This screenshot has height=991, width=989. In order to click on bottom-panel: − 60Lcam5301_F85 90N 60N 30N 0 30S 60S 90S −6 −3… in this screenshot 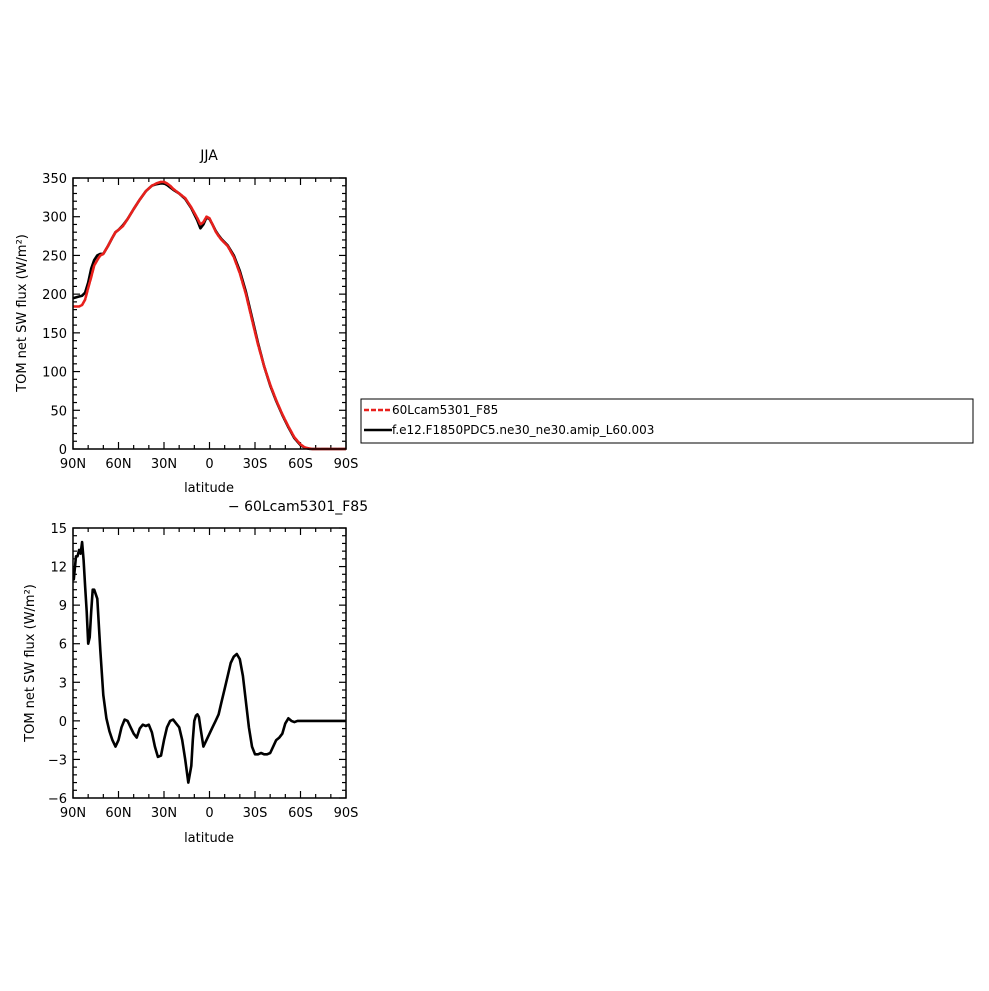, I will do `click(195, 672)`.